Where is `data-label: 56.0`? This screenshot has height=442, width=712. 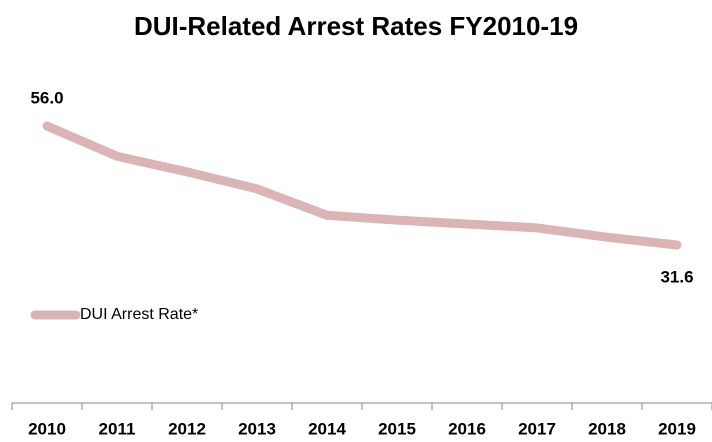 data-label: 56.0 is located at coordinates (46, 97).